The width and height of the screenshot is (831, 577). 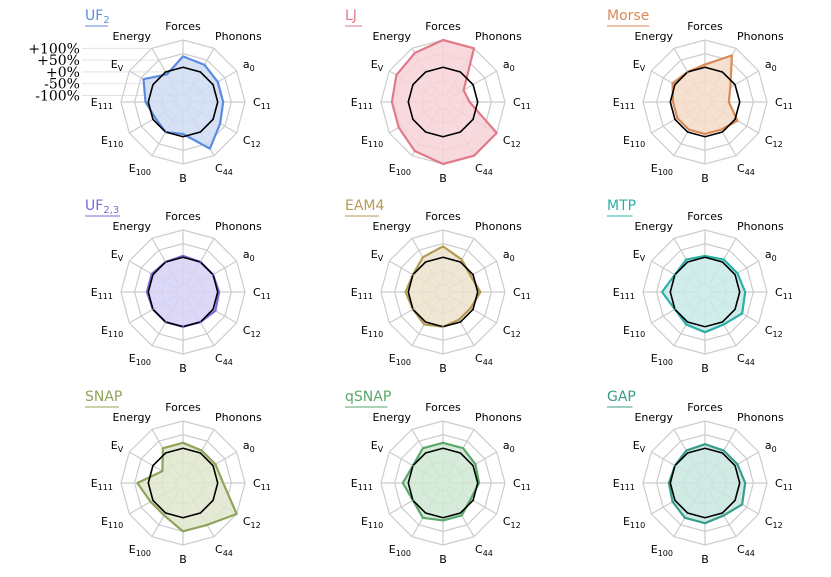 What do you see at coordinates (628, 16) in the screenshot?
I see `panel-title-main: Morse` at bounding box center [628, 16].